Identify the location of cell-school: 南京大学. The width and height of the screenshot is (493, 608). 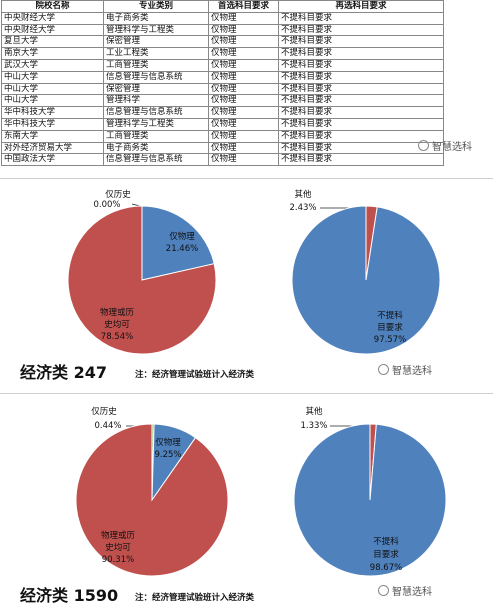
(52, 53).